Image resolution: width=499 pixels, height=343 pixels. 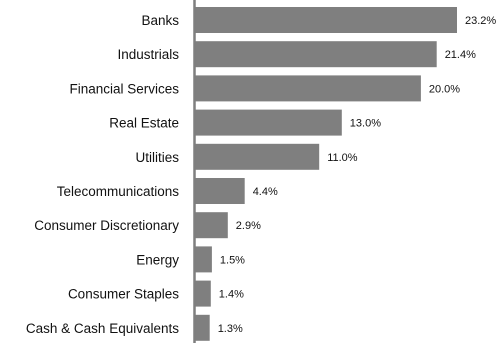 I want to click on value-label: 21.4%, so click(x=460, y=55).